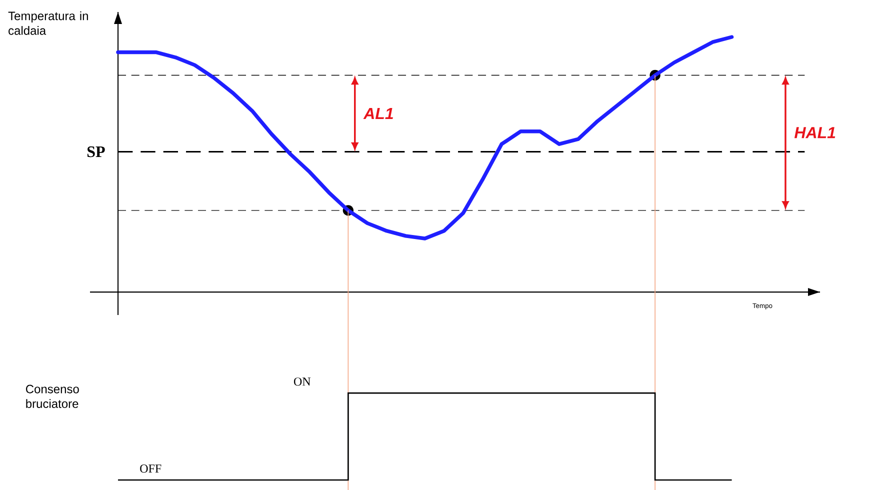 This screenshot has height=490, width=873. What do you see at coordinates (48, 23) in the screenshot?
I see `y-axis-title: Temperatura in caldaia` at bounding box center [48, 23].